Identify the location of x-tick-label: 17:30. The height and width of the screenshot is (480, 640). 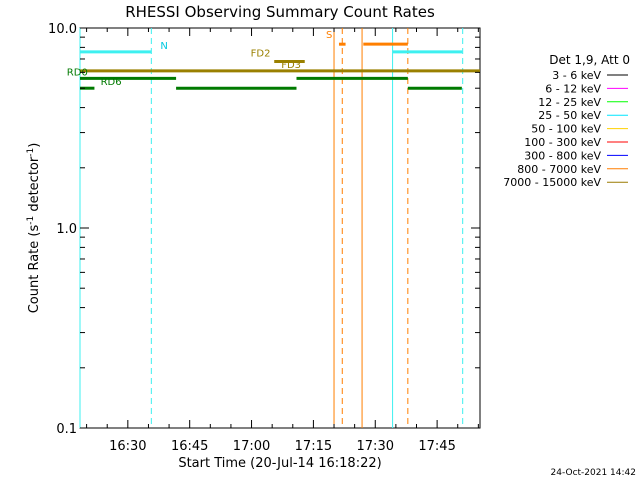
(375, 446).